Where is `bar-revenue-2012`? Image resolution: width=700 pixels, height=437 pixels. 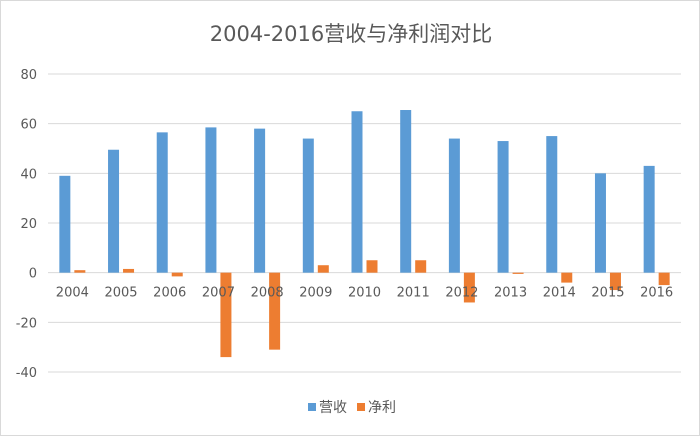
bar-revenue-2012 is located at coordinates (454, 205).